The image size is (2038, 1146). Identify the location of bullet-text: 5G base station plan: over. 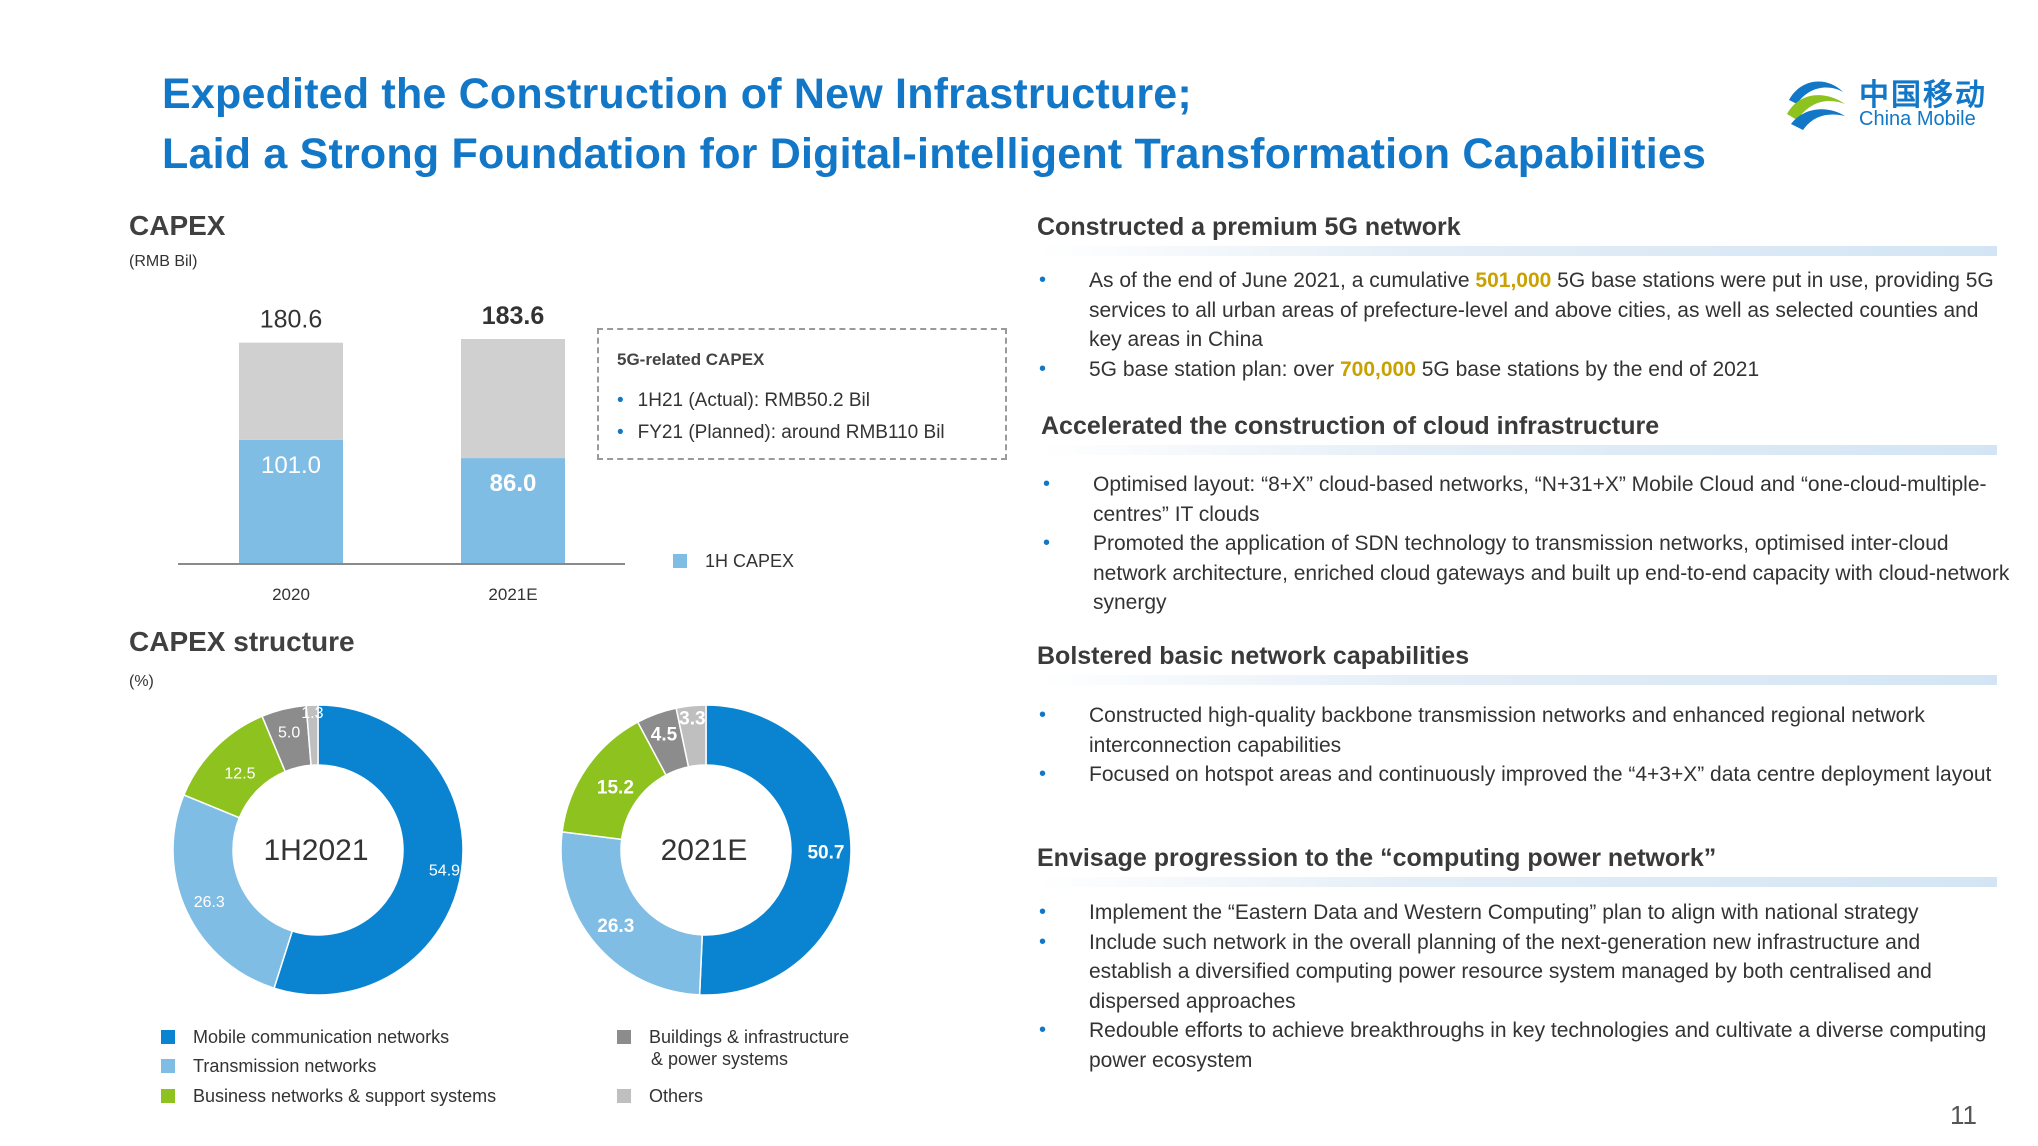
(1214, 369).